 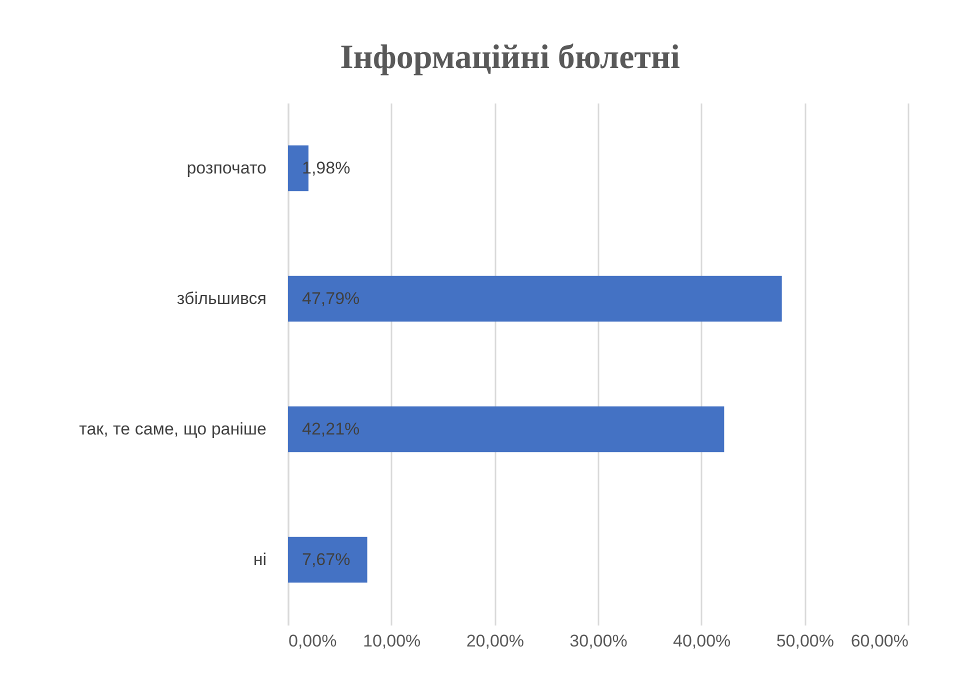 What do you see at coordinates (331, 428) in the screenshot?
I see `data-label: 42,21%` at bounding box center [331, 428].